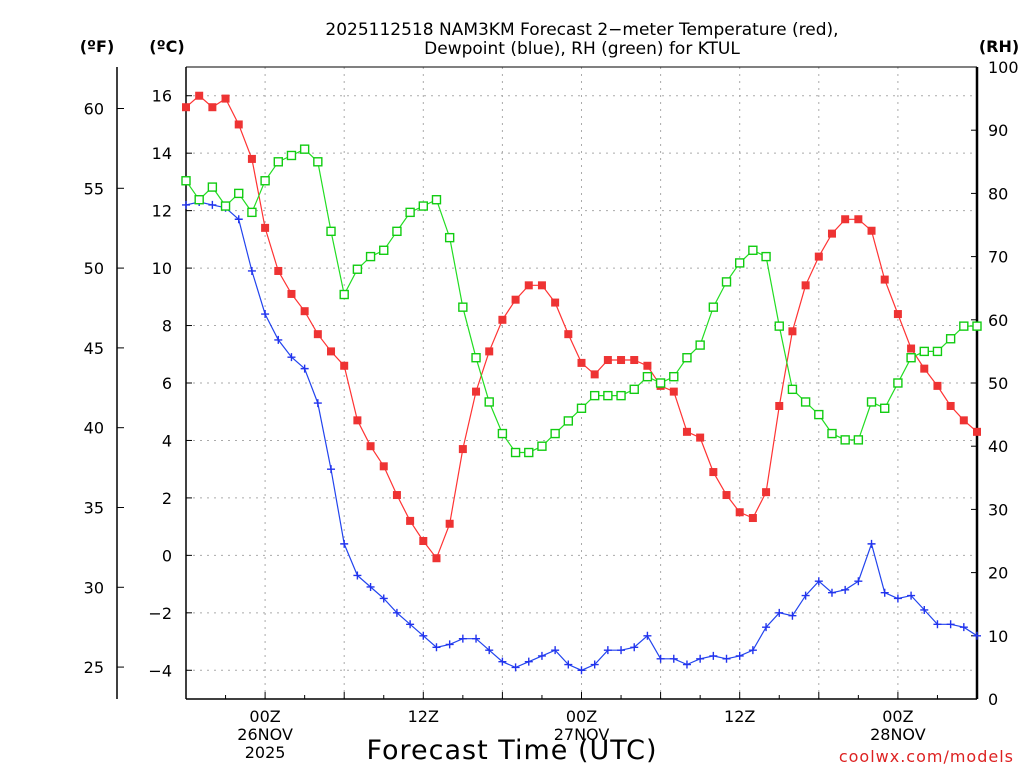 Image resolution: width=1024 pixels, height=768 pixels. Describe the element at coordinates (993, 699) in the screenshot. I see `rh-tick-label: 0` at that location.